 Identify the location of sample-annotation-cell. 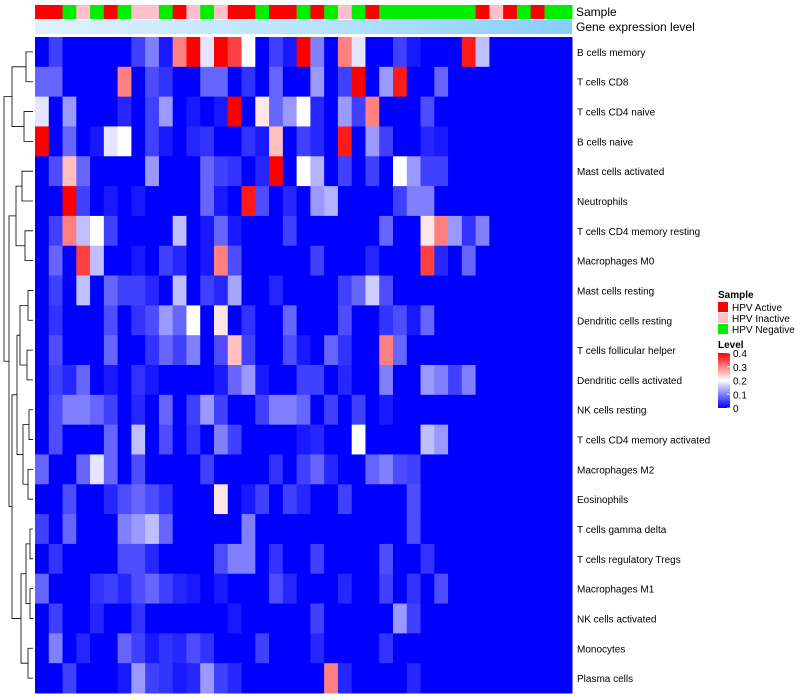
(166, 12).